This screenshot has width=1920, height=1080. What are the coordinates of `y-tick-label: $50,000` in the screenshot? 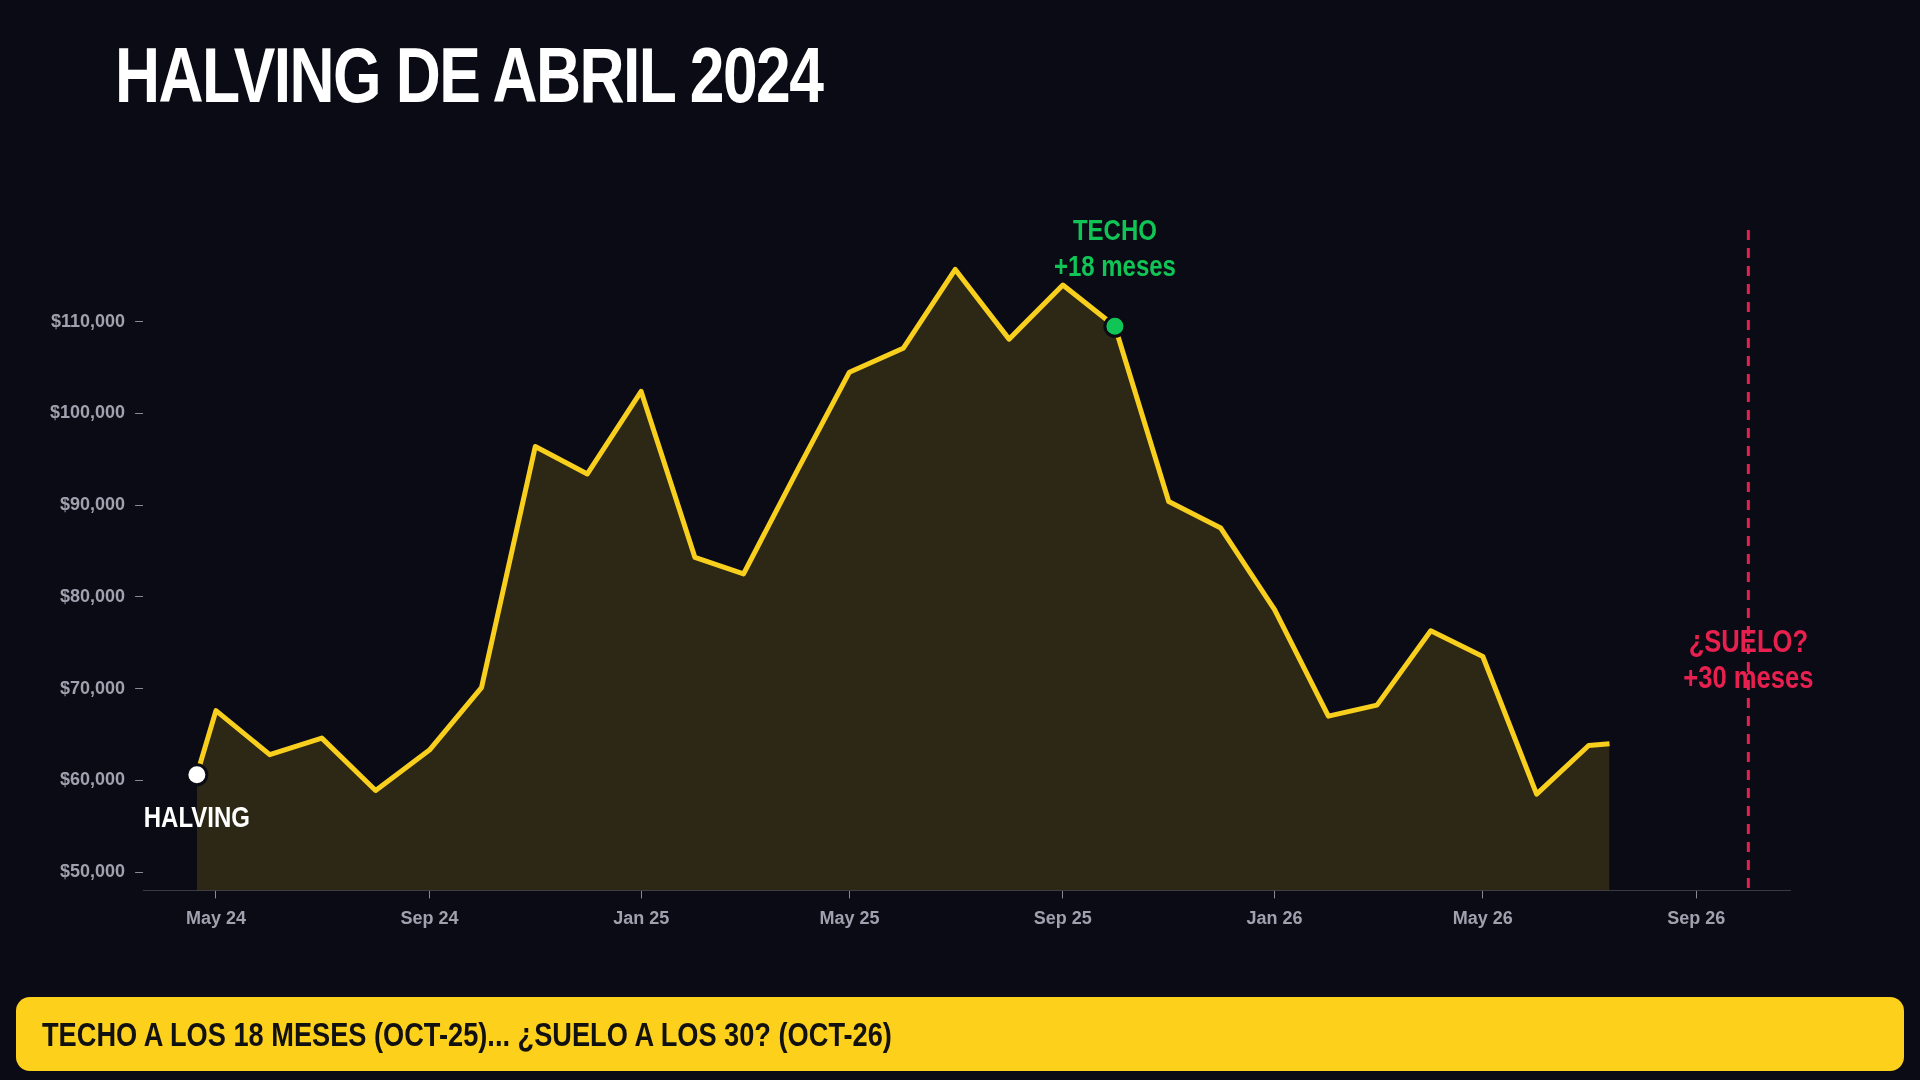 It's located at (93, 871).